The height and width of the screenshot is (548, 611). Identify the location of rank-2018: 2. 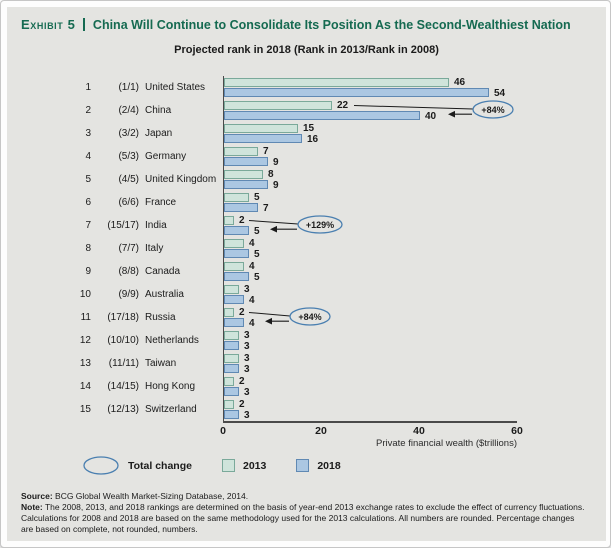
(88, 110).